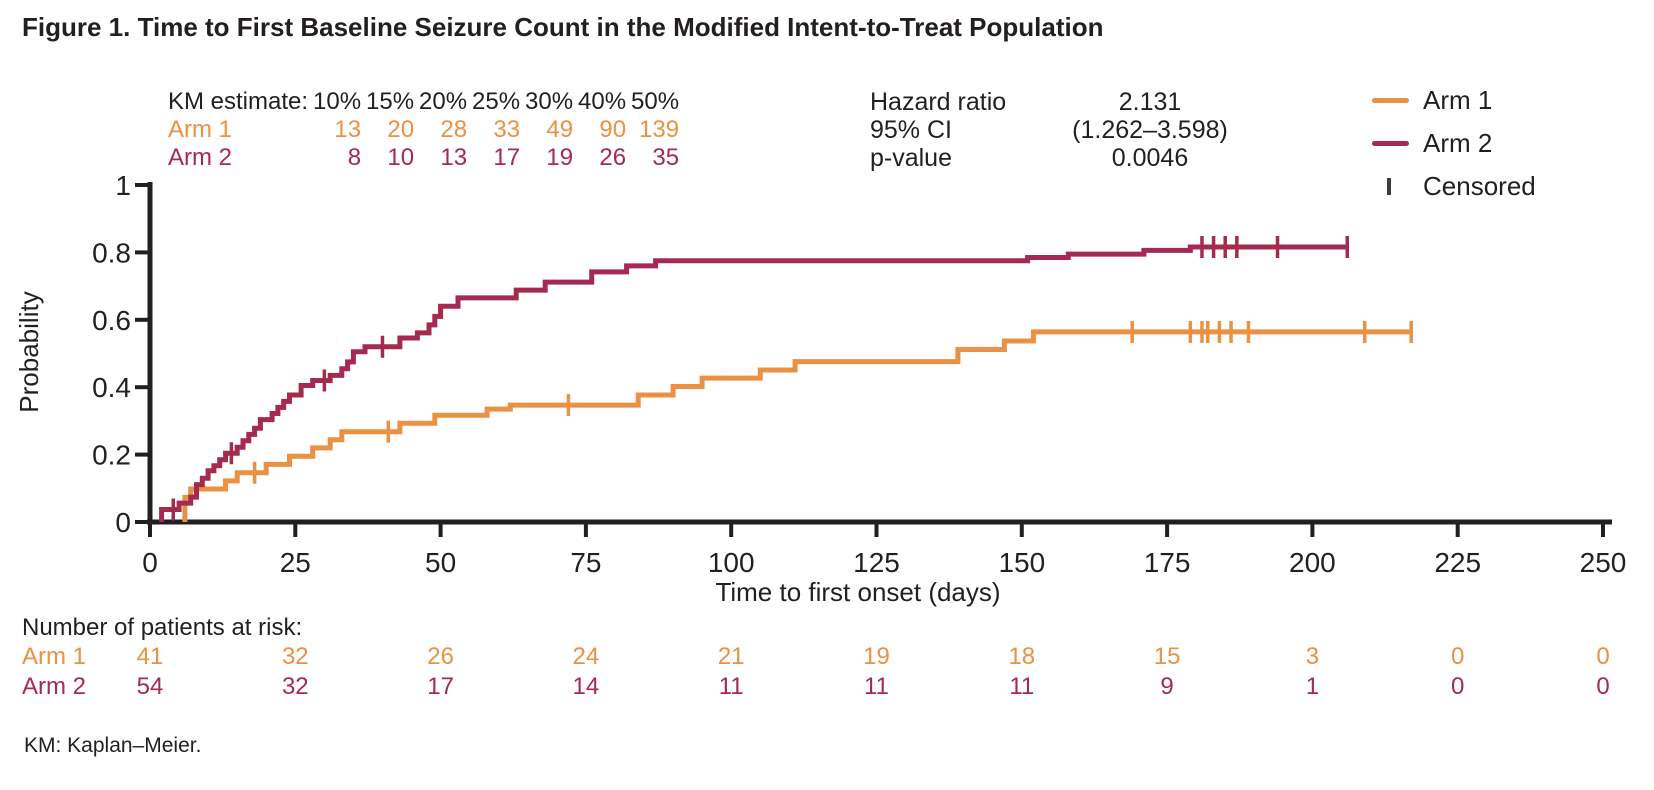 This screenshot has height=790, width=1654. What do you see at coordinates (440, 656) in the screenshot?
I see `at-risk-count: 26` at bounding box center [440, 656].